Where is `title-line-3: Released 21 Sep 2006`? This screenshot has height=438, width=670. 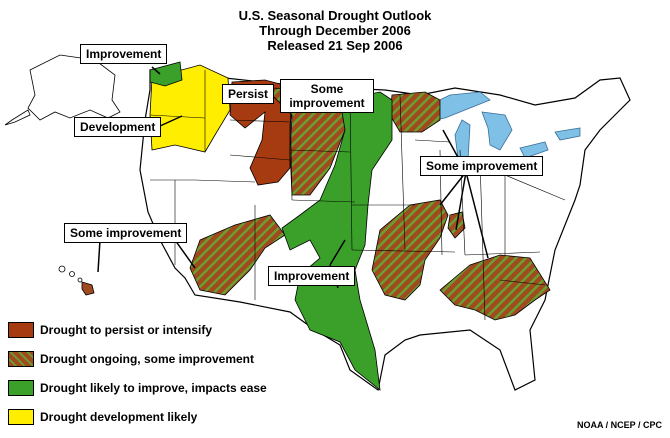
title-line-3: Released 21 Sep 2006 is located at coordinates (335, 45).